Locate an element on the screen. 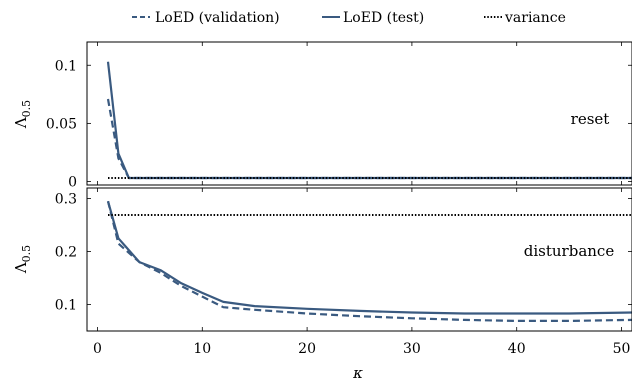 The image size is (632, 387). panel-reset-label: reset is located at coordinates (590, 119).